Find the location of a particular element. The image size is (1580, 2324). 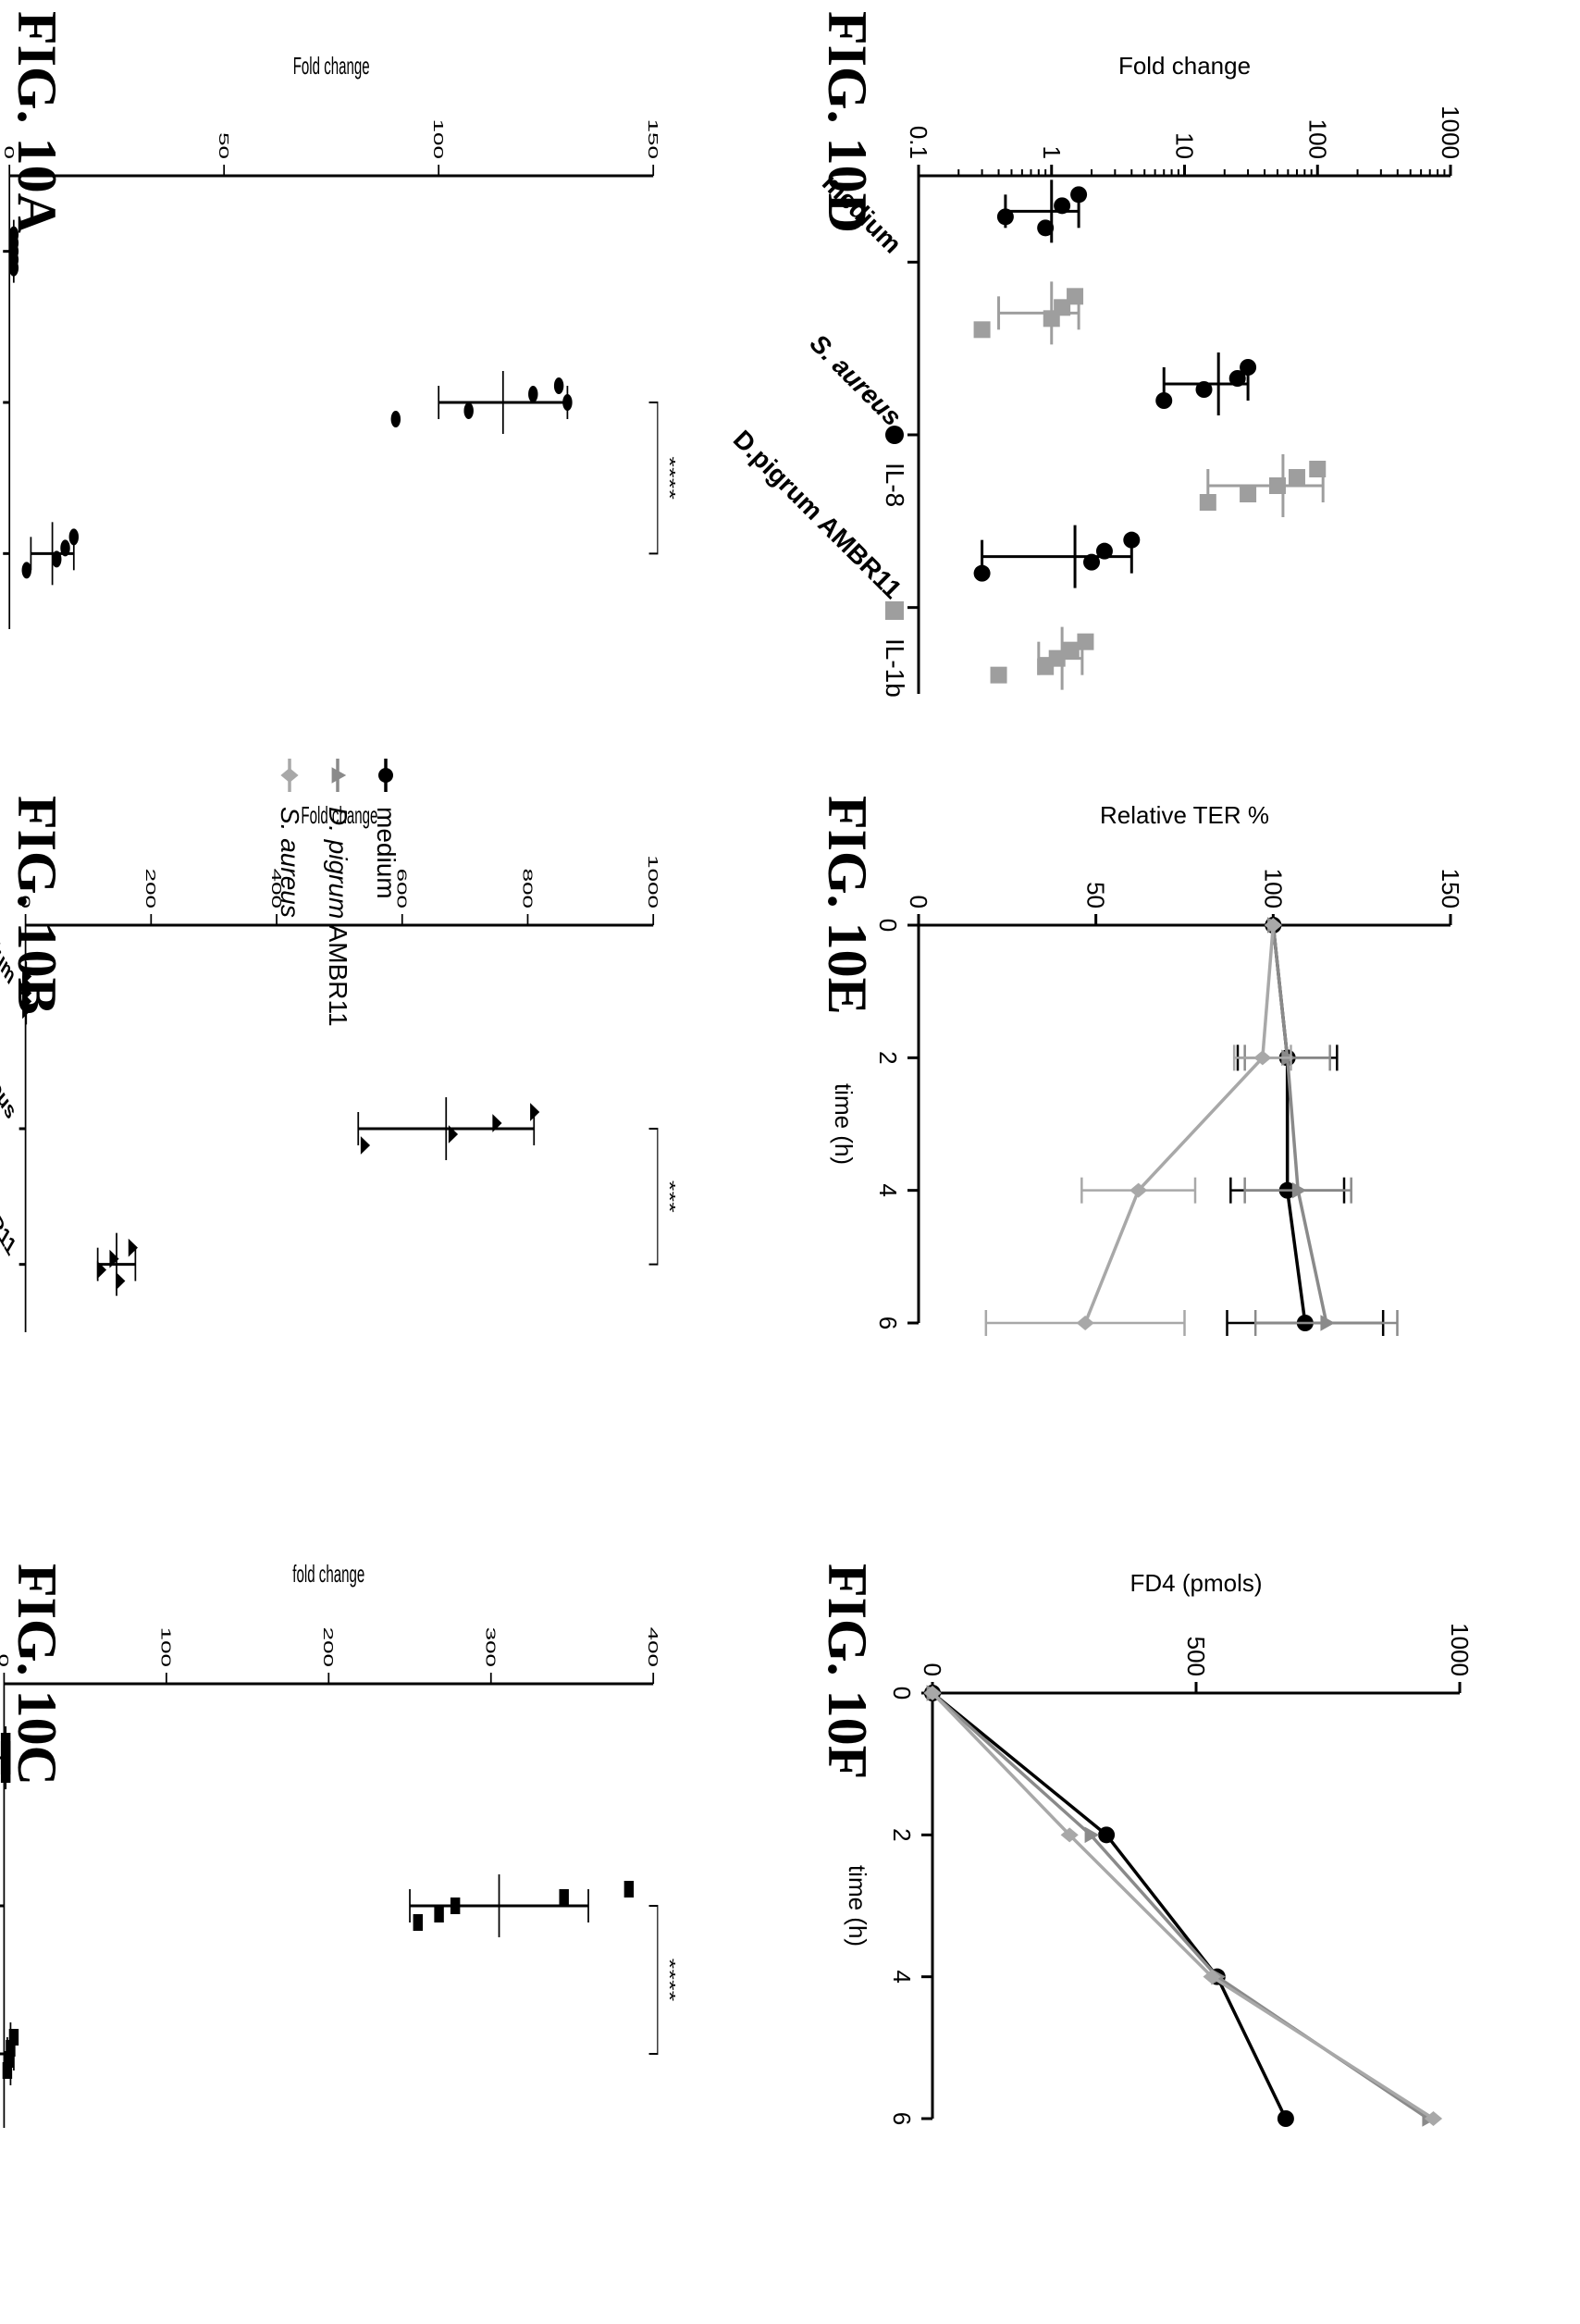

fig-10f-series-1-point is located at coordinates (1107, 1835).